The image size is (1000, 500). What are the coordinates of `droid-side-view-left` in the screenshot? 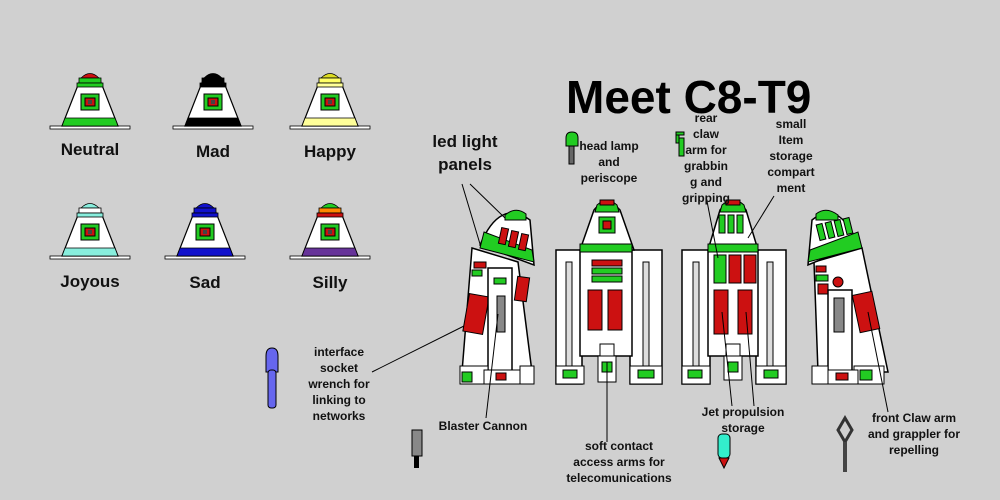 It's located at (497, 297).